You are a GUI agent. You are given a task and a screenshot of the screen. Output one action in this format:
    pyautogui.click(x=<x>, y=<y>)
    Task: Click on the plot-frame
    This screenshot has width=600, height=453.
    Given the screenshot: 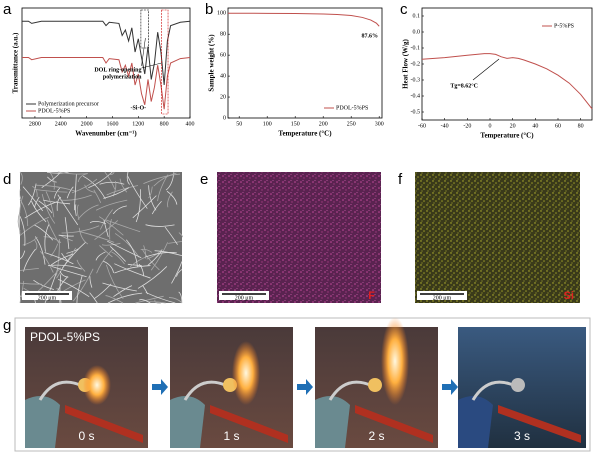 What is the action you would take?
    pyautogui.click(x=305, y=63)
    